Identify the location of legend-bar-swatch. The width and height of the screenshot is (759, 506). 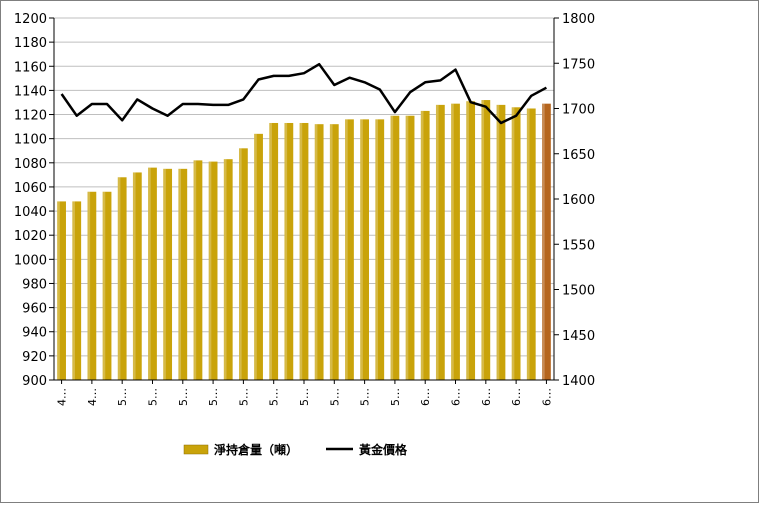
(196, 449).